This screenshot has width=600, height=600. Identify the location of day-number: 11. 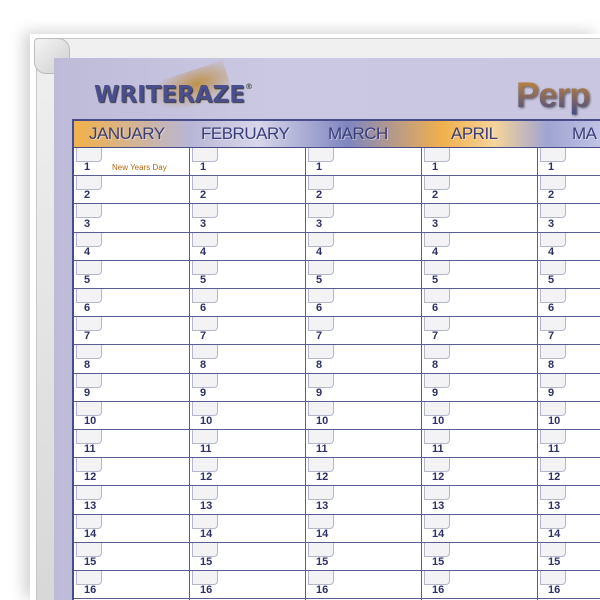
(554, 449).